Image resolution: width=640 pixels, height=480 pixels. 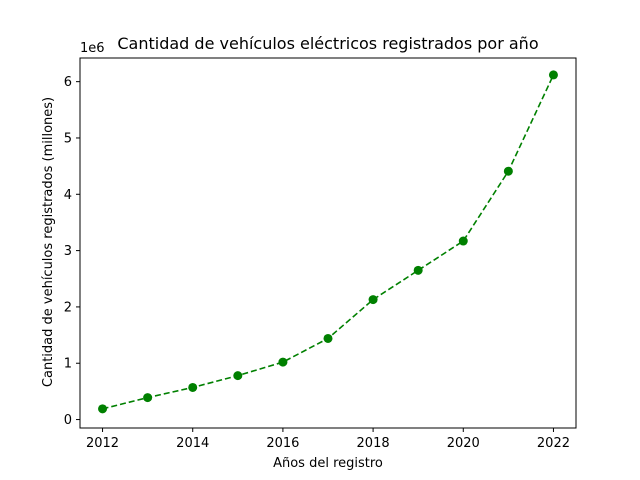 What do you see at coordinates (192, 443) in the screenshot?
I see `x-tick-label: 2014` at bounding box center [192, 443].